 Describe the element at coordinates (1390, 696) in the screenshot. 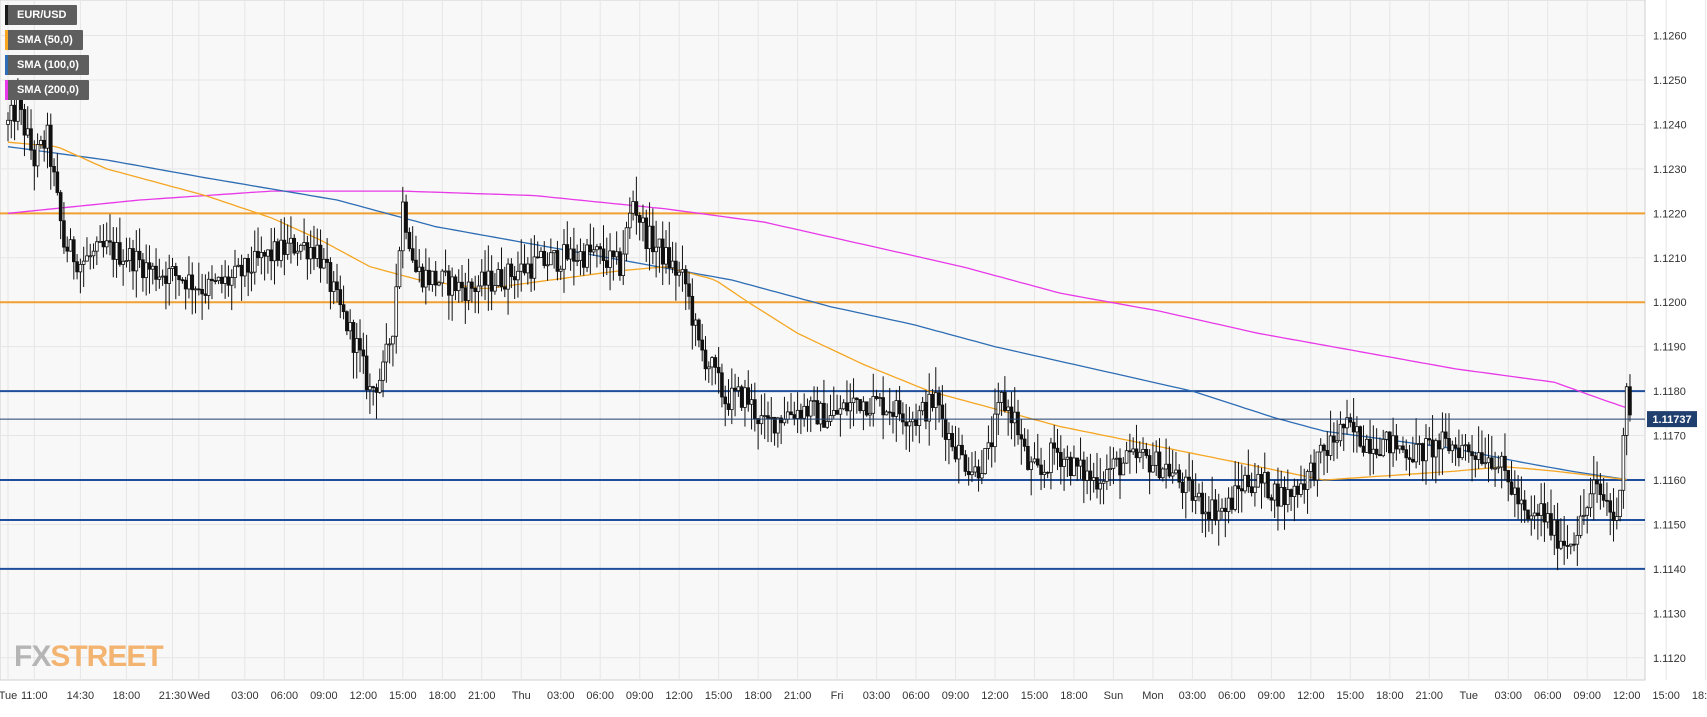

I see `x-tick-label: 18:00` at that location.